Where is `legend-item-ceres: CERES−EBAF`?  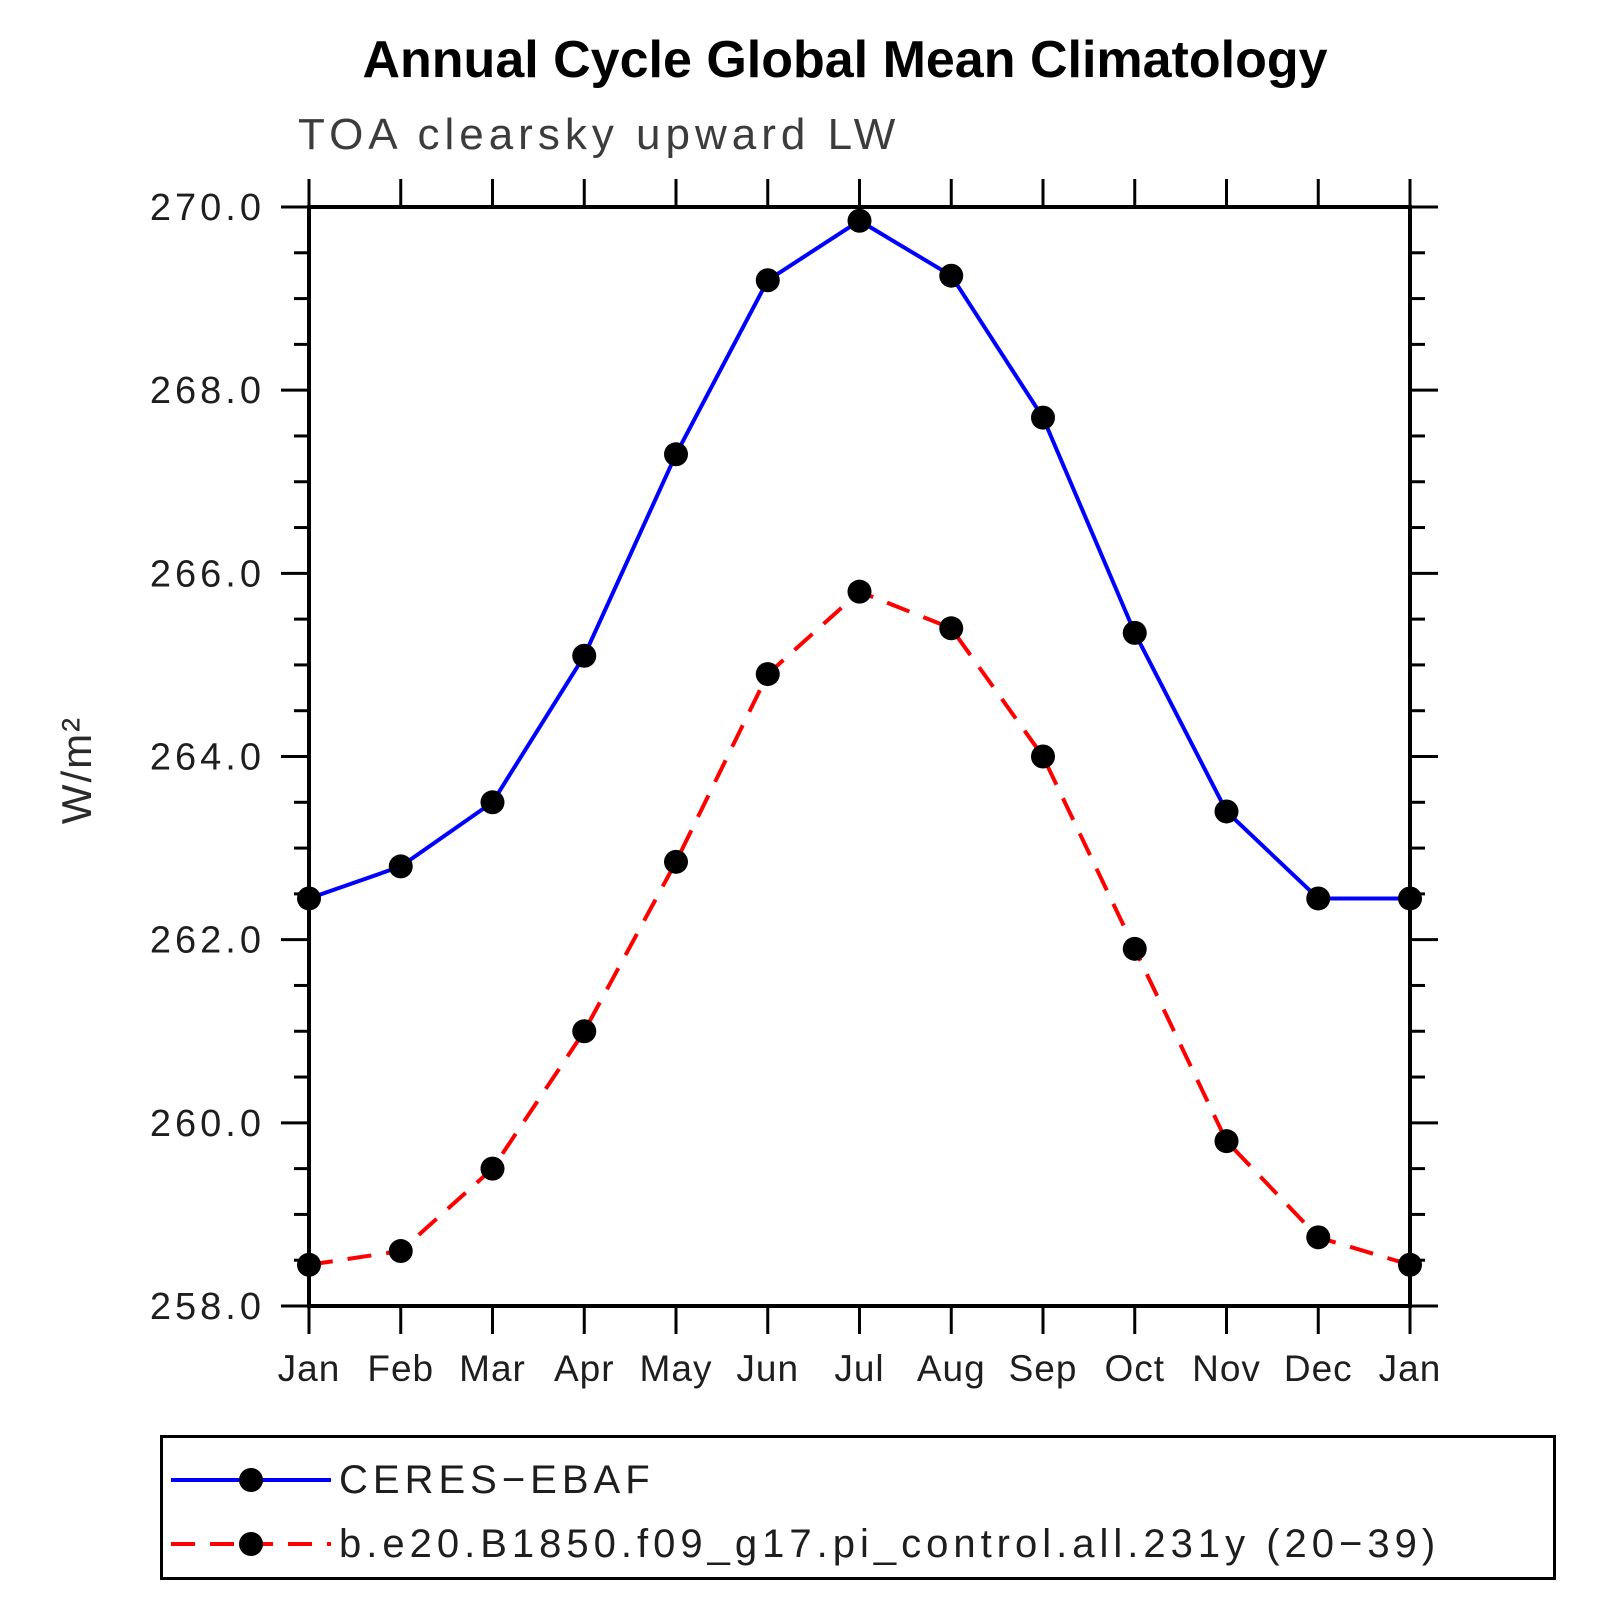 legend-item-ceres: CERES−EBAF is located at coordinates (411, 1480).